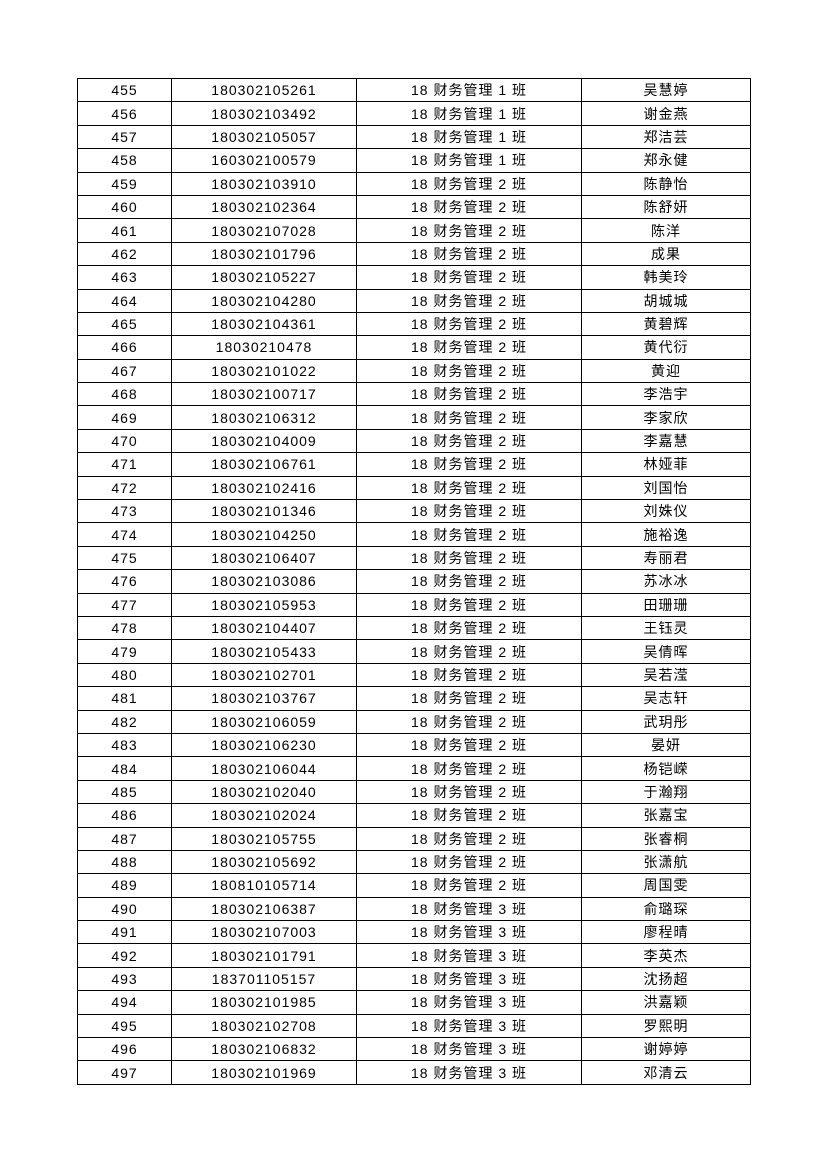  What do you see at coordinates (666, 254) in the screenshot?
I see `student-name-cell: 成果` at bounding box center [666, 254].